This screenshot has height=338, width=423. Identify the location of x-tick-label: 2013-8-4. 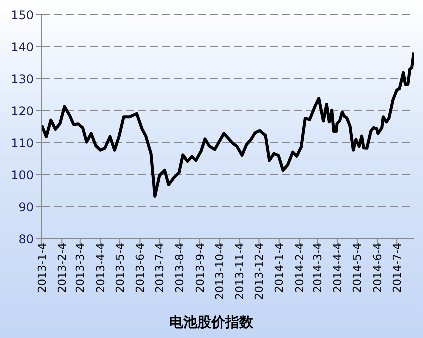
(180, 268).